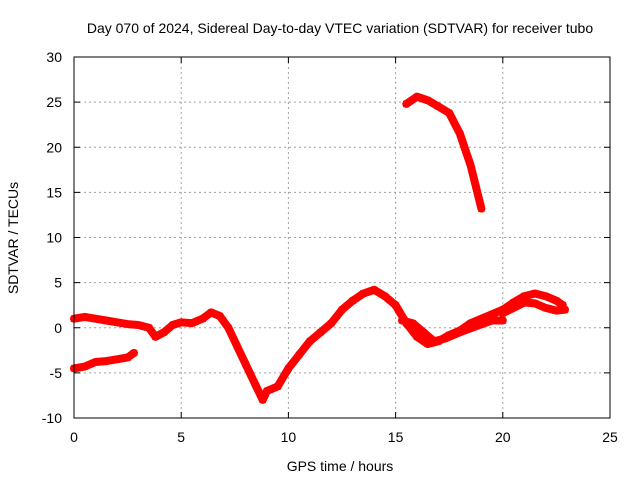 The width and height of the screenshot is (640, 480). I want to click on x-tick-label: 0, so click(74, 437).